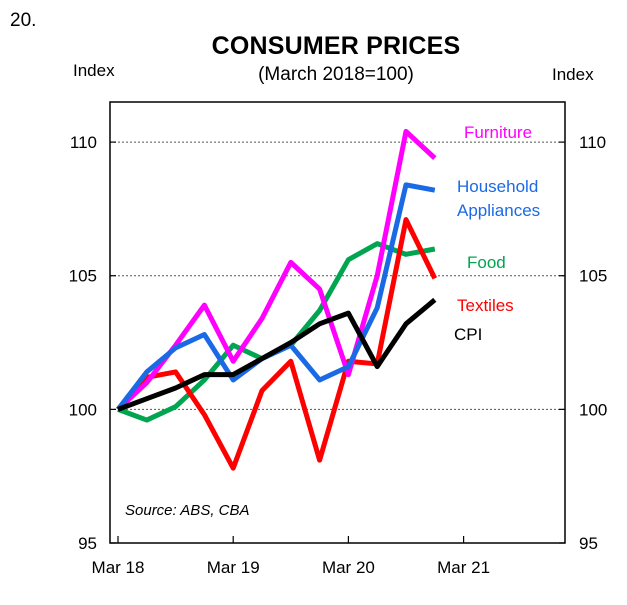 The width and height of the screenshot is (627, 605). I want to click on source-note: Source: ABS, CBA, so click(187, 510).